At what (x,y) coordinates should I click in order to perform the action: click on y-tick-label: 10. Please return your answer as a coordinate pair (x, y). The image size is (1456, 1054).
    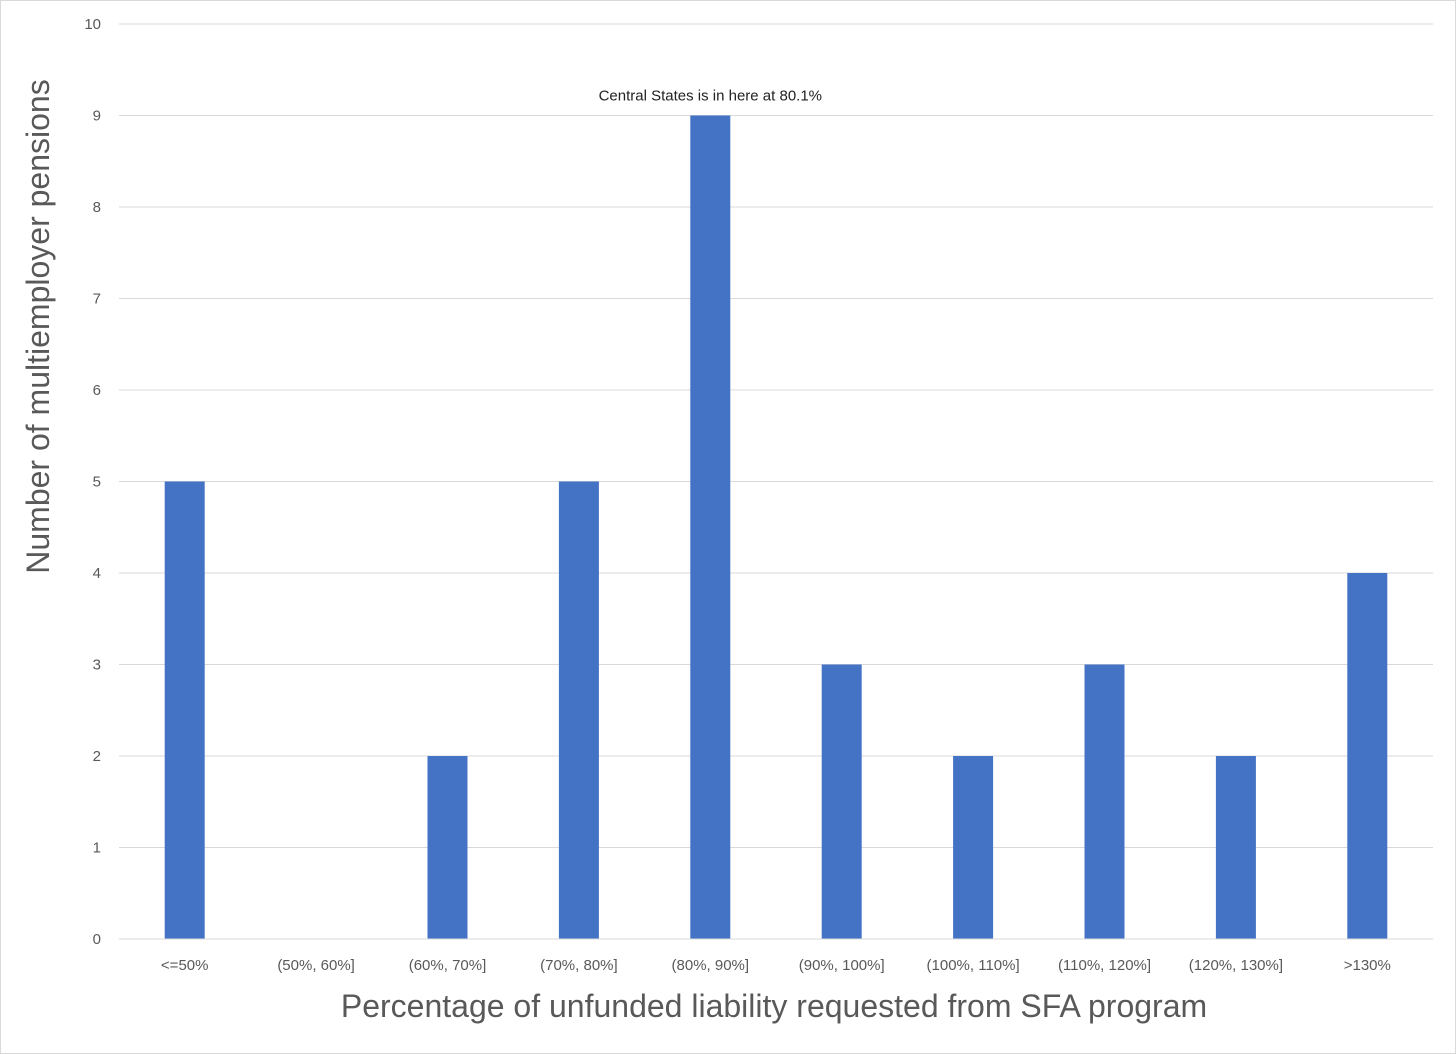
    Looking at the image, I should click on (92, 24).